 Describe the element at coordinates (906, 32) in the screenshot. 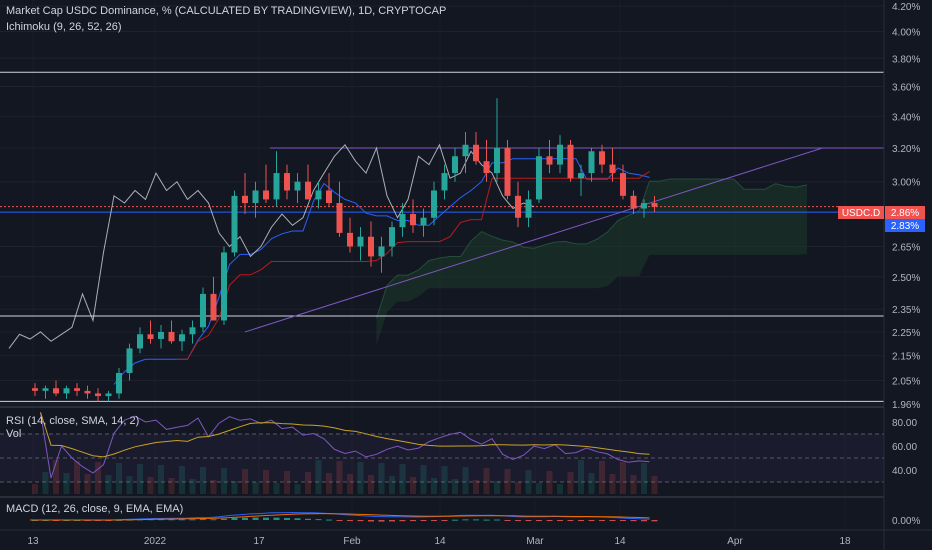

I see `price-tick-label: 4.00%` at that location.